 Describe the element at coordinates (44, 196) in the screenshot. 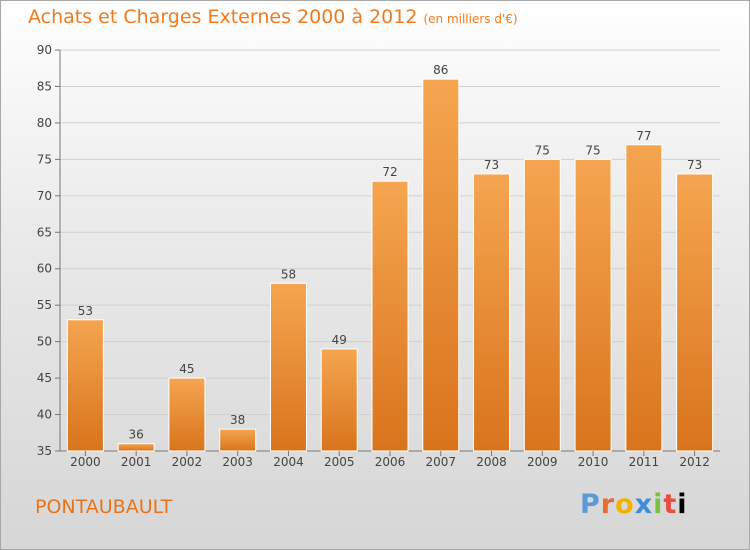

I see `y-tick-label: 70` at that location.